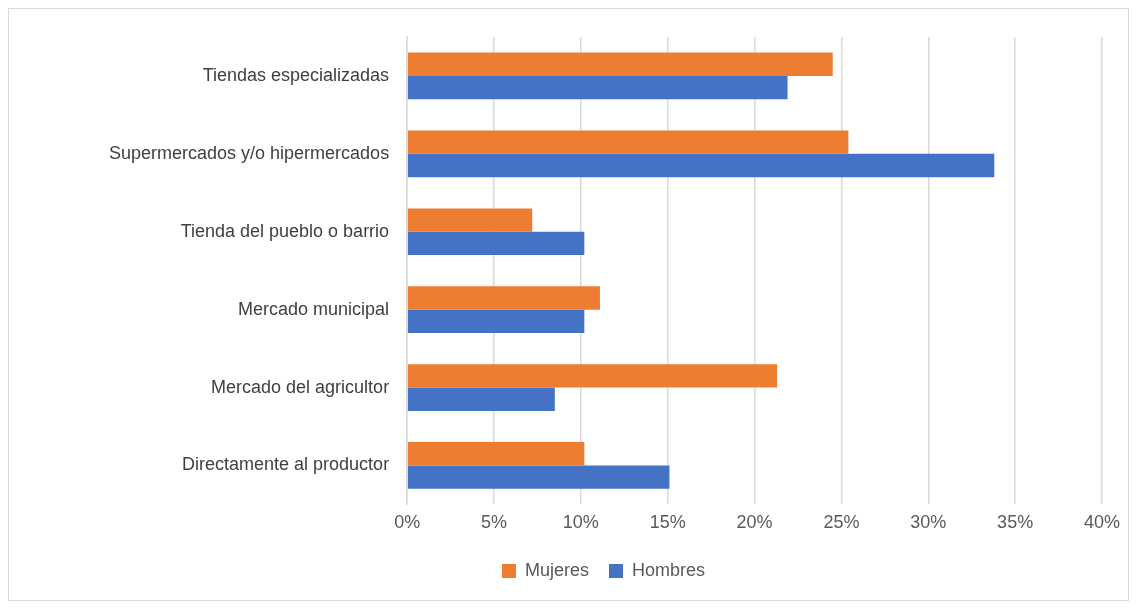 The image size is (1137, 609). I want to click on x-tick-label: 30%, so click(928, 522).